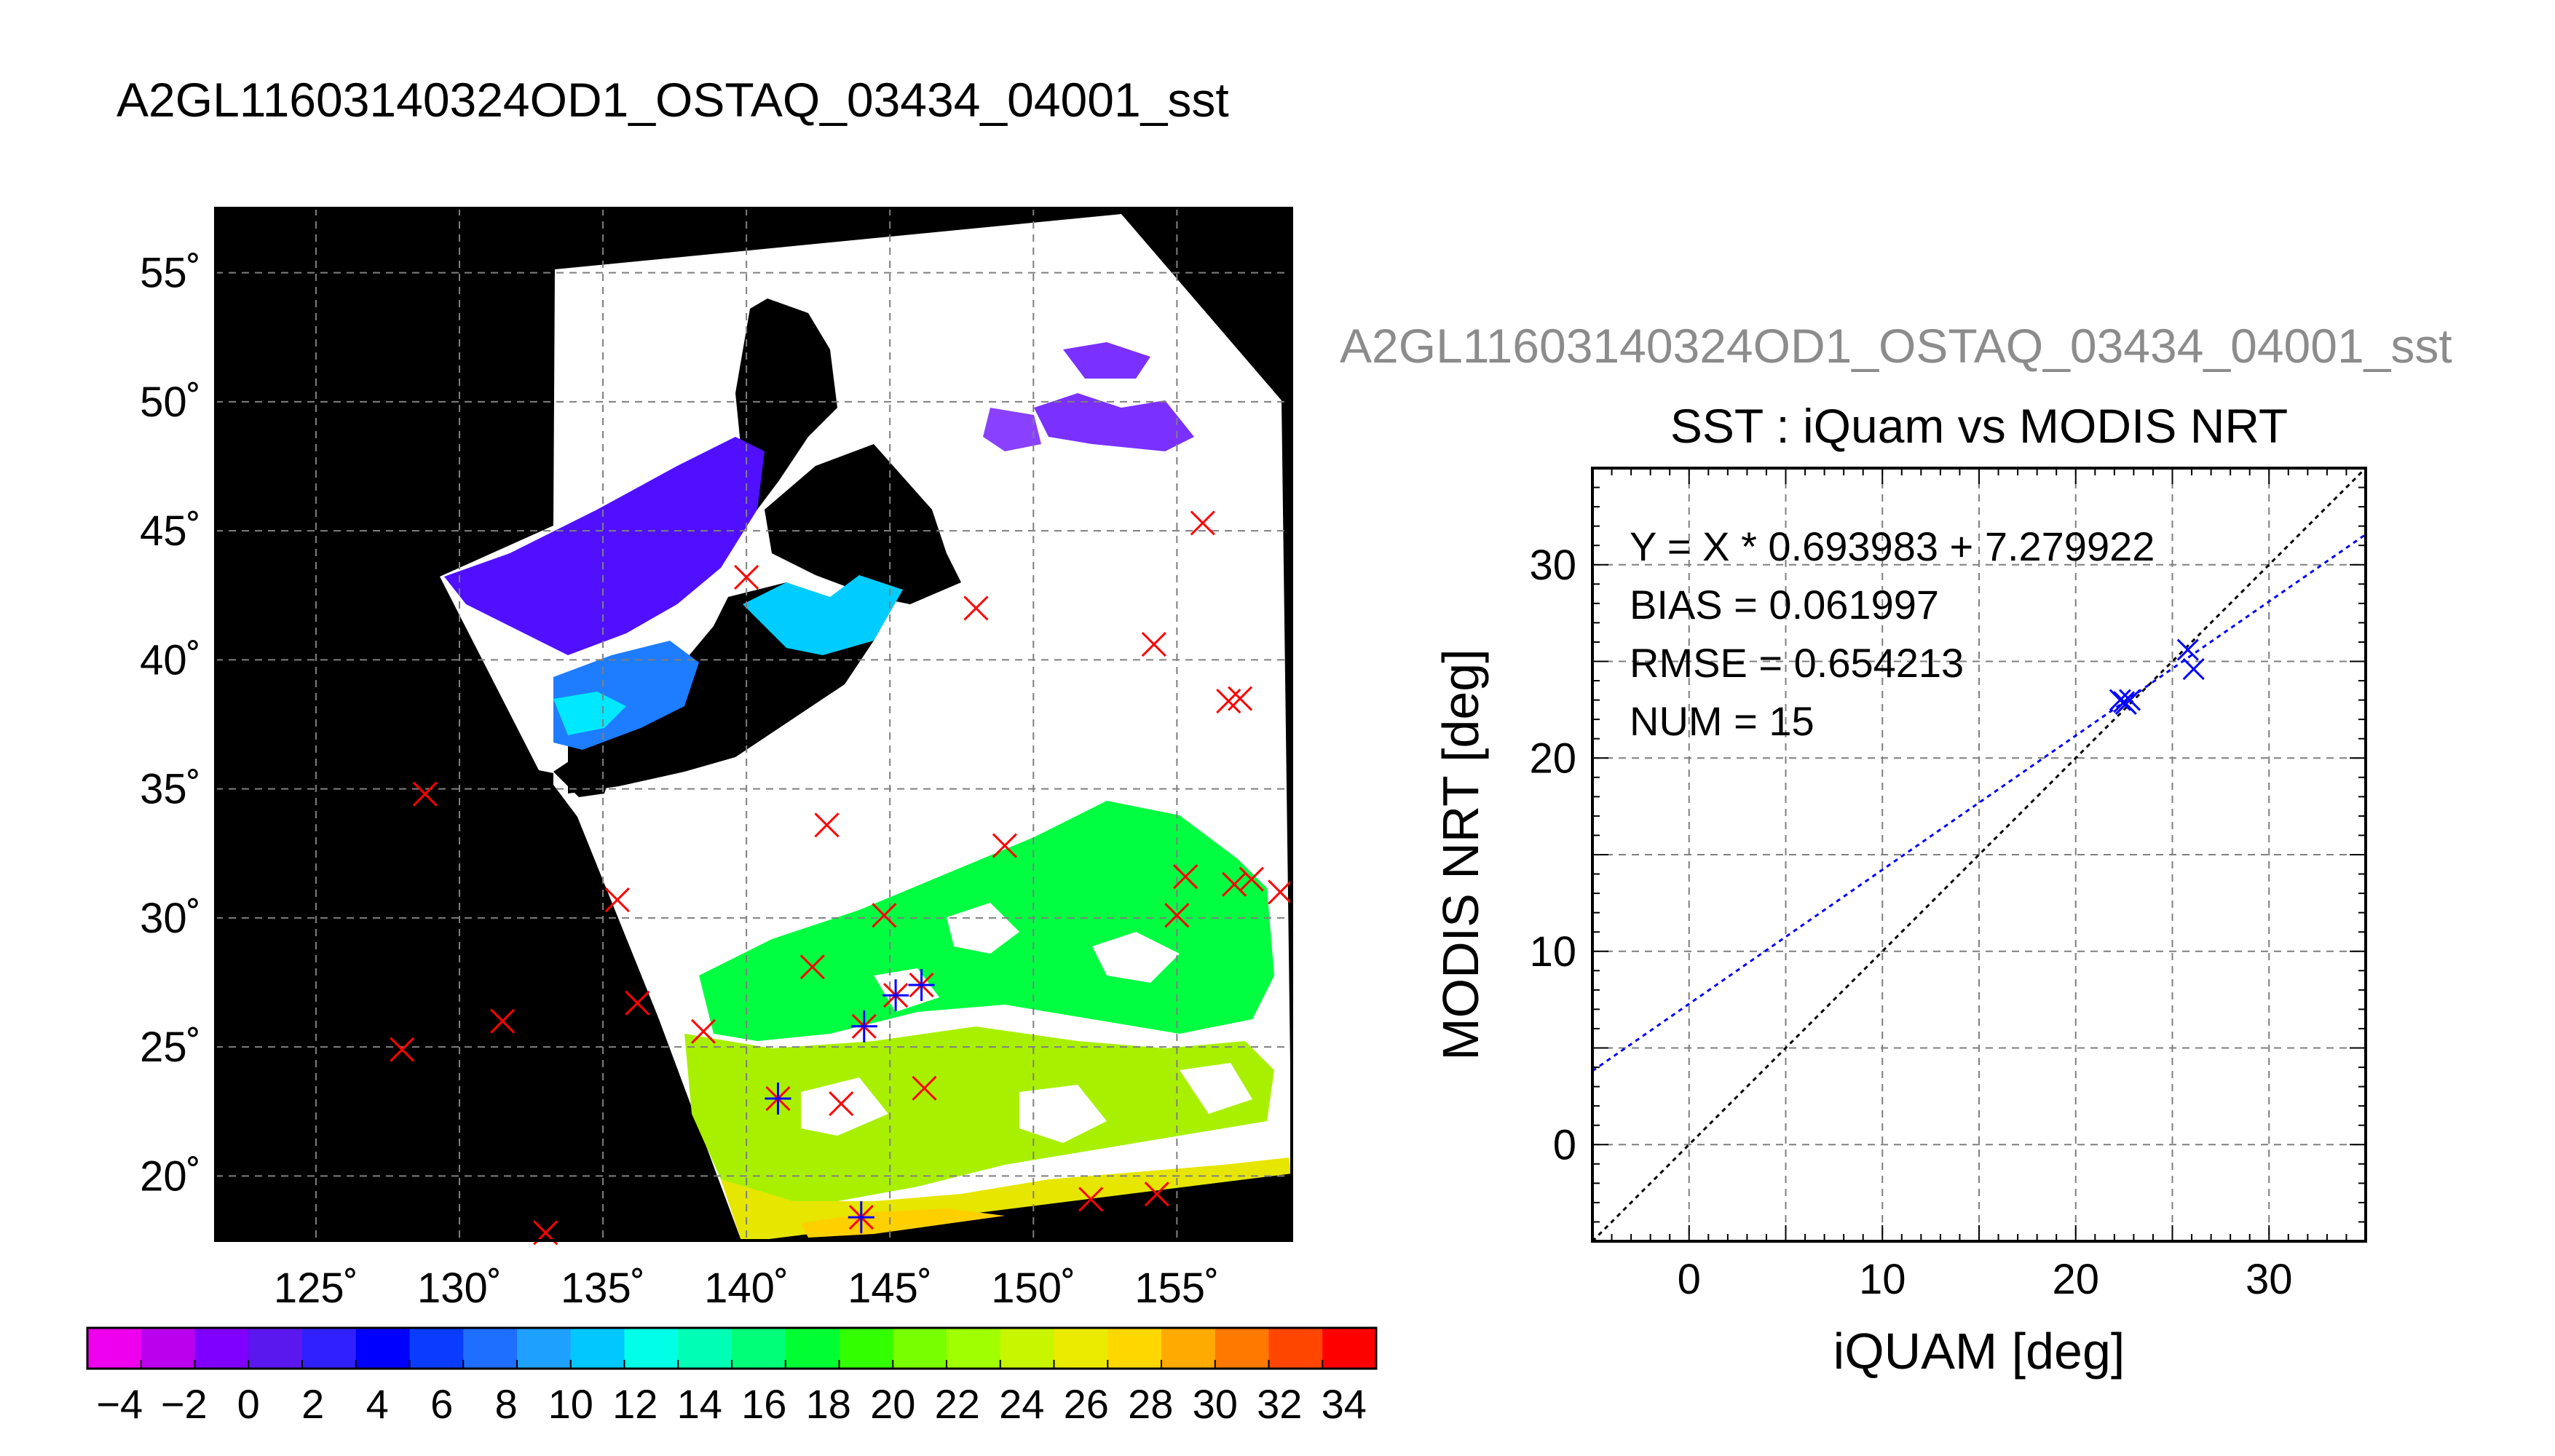  What do you see at coordinates (1552, 855) in the screenshot?
I see `scatter-y-tick-labels: 0 10 20 30` at bounding box center [1552, 855].